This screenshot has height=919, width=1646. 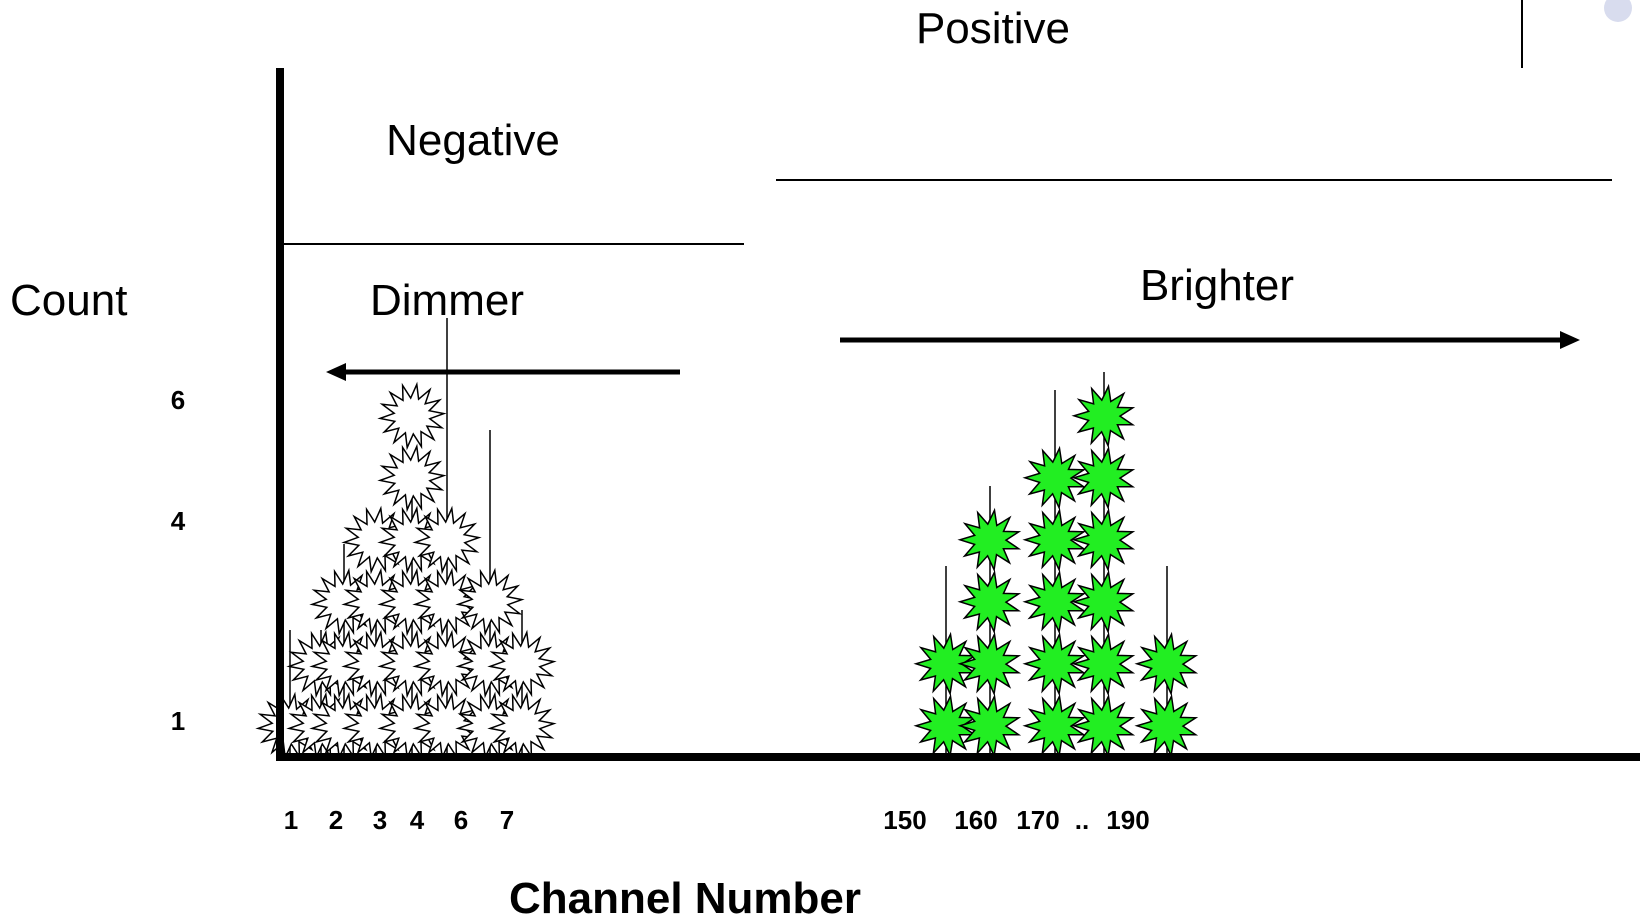 I want to click on x-axis-title: Channel Number, so click(x=685, y=894).